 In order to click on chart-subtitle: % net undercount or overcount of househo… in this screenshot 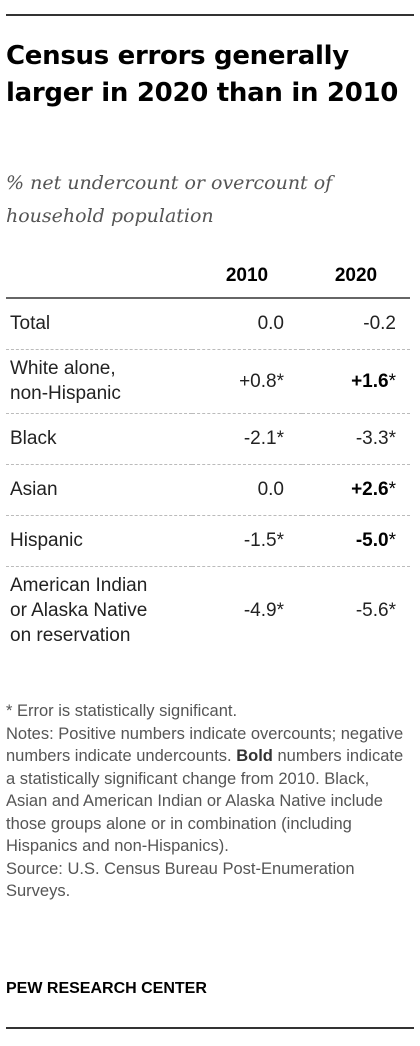, I will do `click(169, 199)`.